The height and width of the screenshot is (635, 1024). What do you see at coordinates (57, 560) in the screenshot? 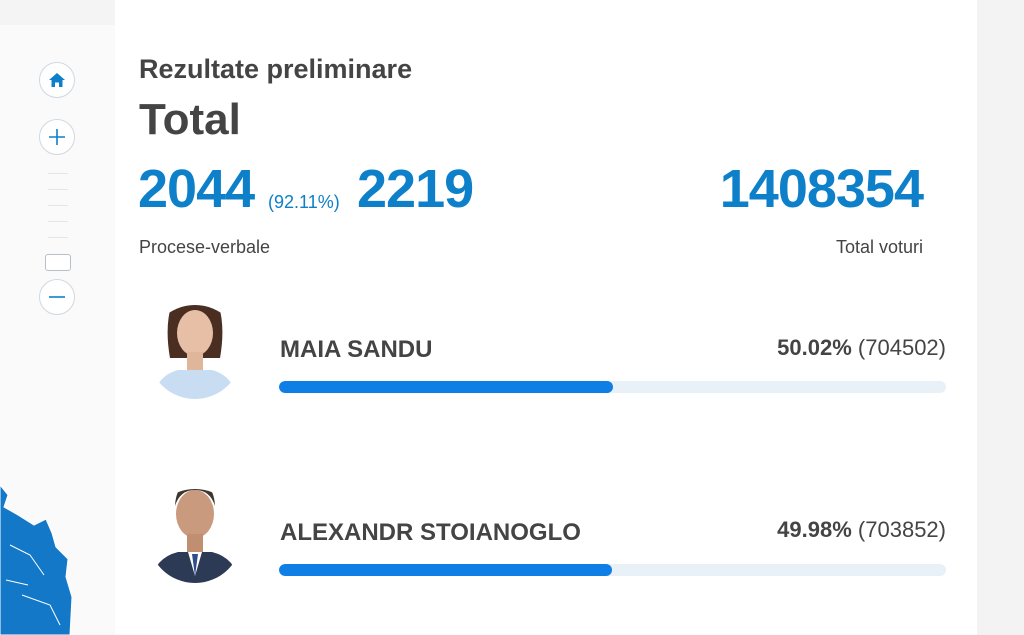
I see `map-region` at bounding box center [57, 560].